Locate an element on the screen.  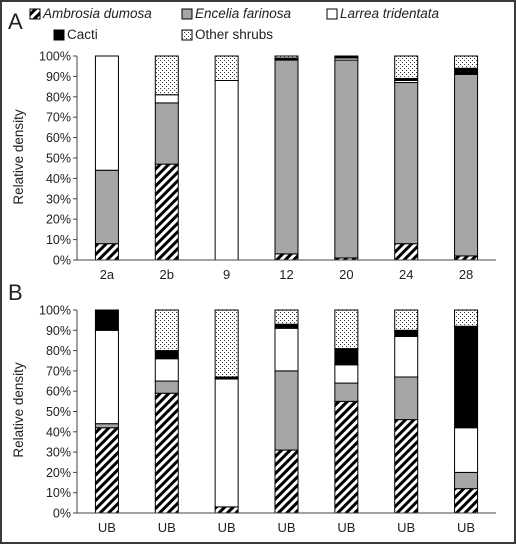
y-tick-label: 20% is located at coordinates (58, 473).